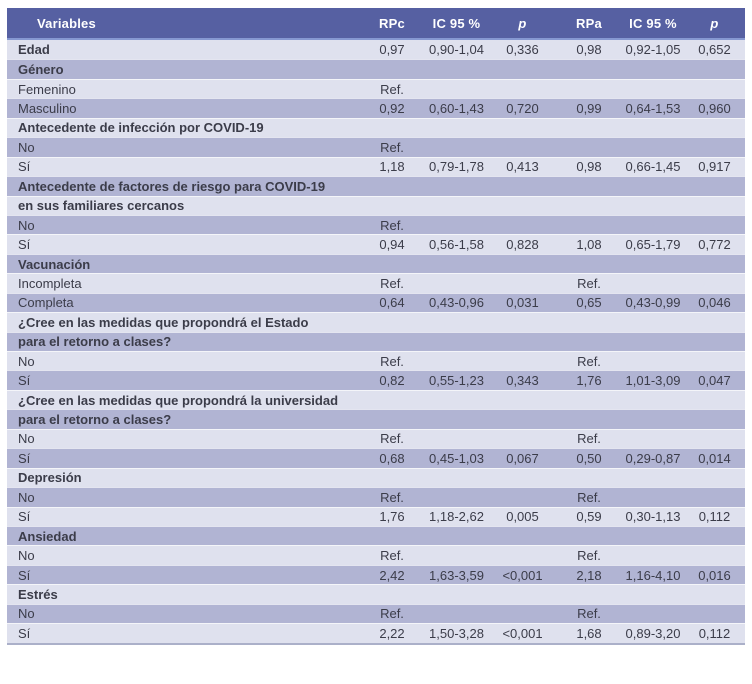 This screenshot has width=752, height=684. I want to click on cell-ic95-adjusted: 0,30-1,13, so click(653, 516).